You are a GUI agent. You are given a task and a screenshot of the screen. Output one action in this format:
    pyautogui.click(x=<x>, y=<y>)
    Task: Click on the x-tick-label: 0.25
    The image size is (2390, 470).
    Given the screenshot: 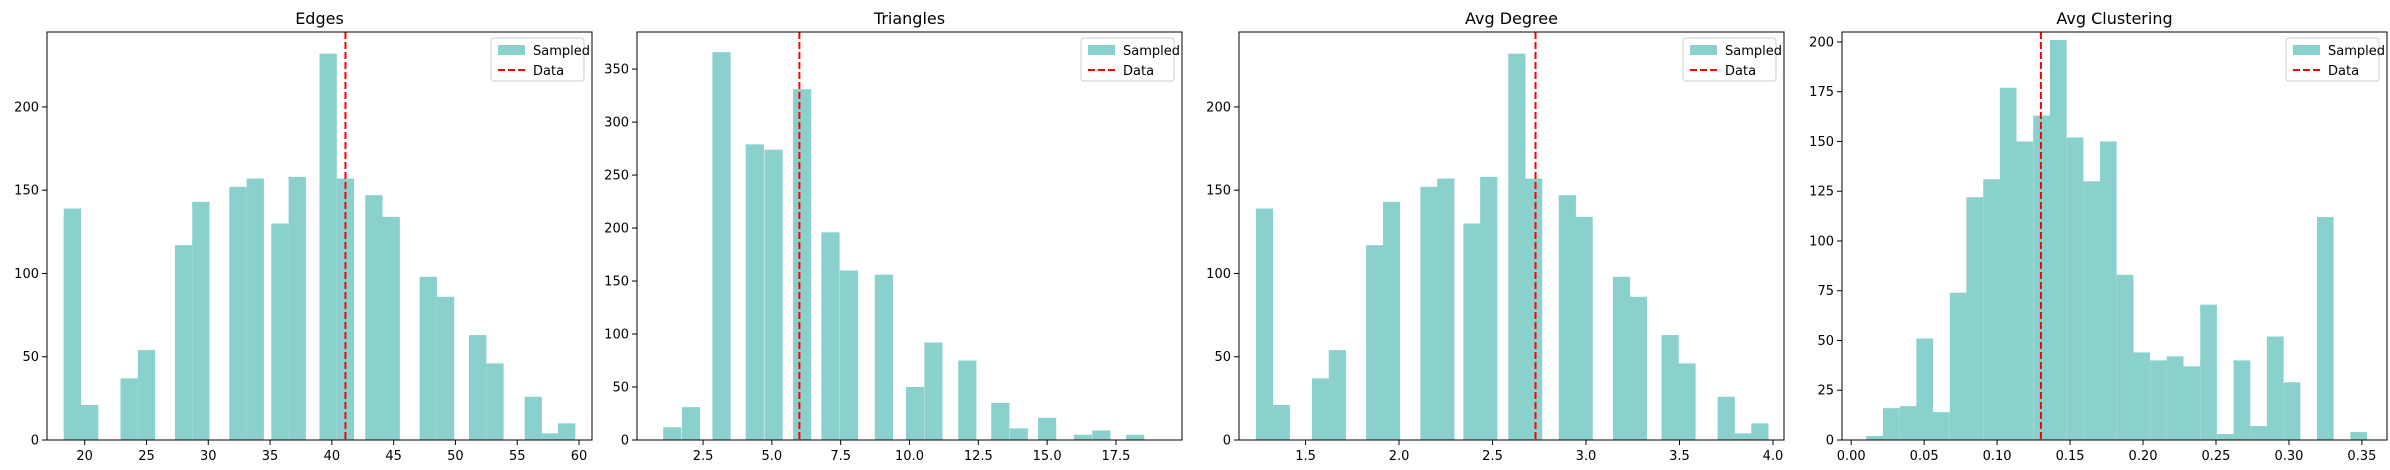 What is the action you would take?
    pyautogui.click(x=2216, y=456)
    